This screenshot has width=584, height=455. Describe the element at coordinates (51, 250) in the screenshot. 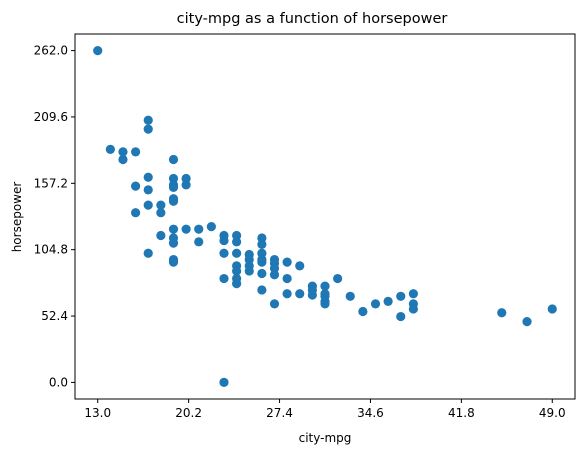

I see `y-tick-label: 104.8` at that location.